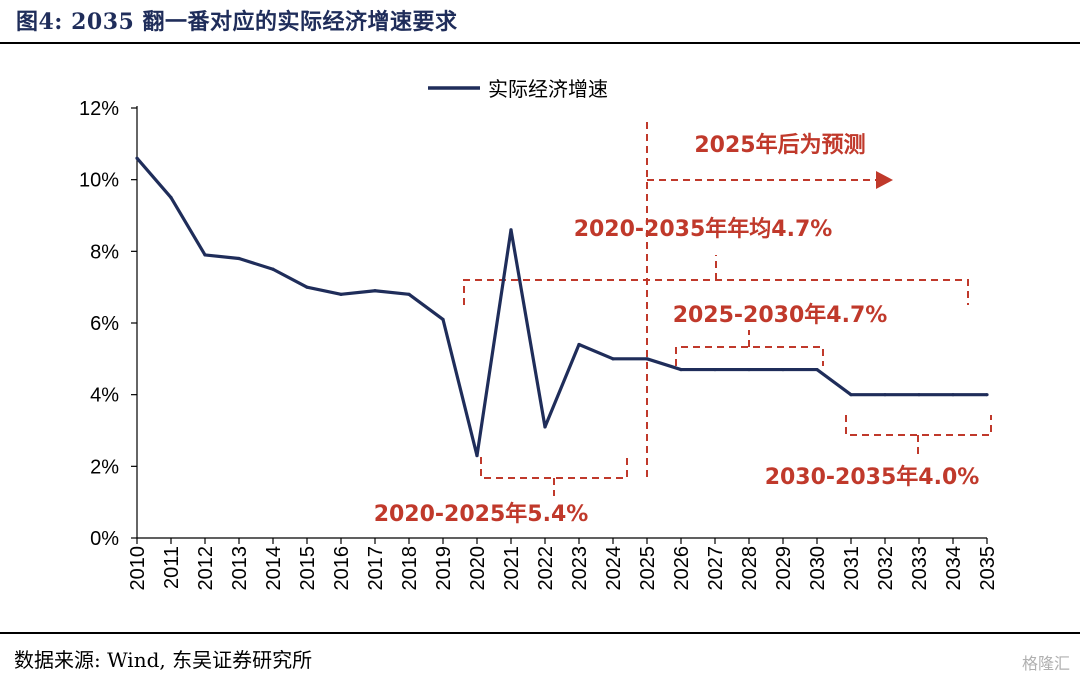  I want to click on forecast-arrowhead, so click(884, 180).